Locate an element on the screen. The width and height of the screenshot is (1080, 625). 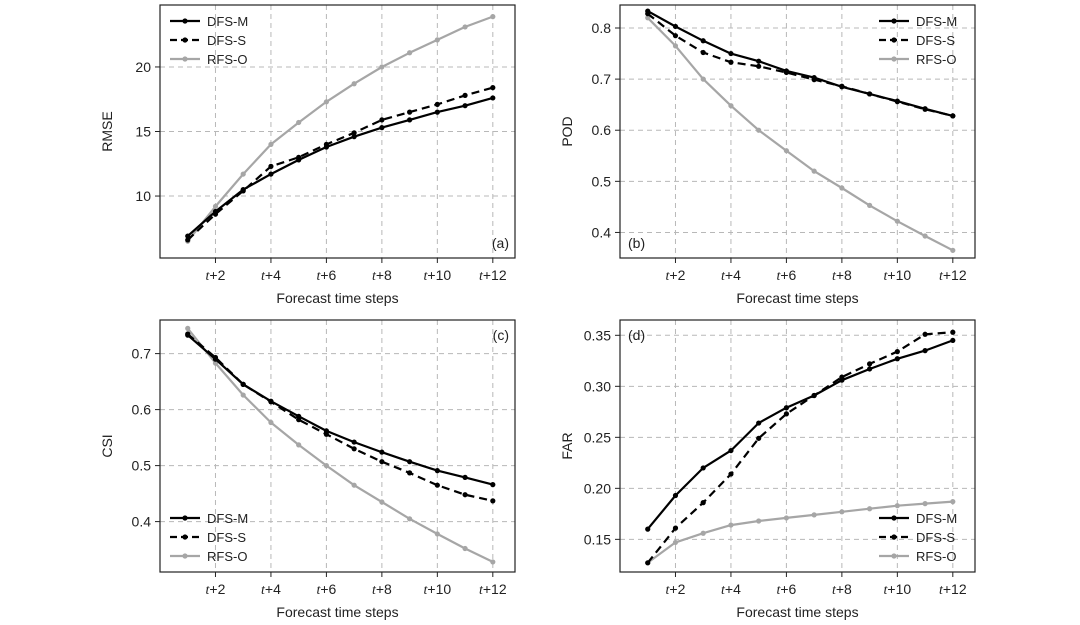
y-axis-title: FAR is located at coordinates (567, 445).